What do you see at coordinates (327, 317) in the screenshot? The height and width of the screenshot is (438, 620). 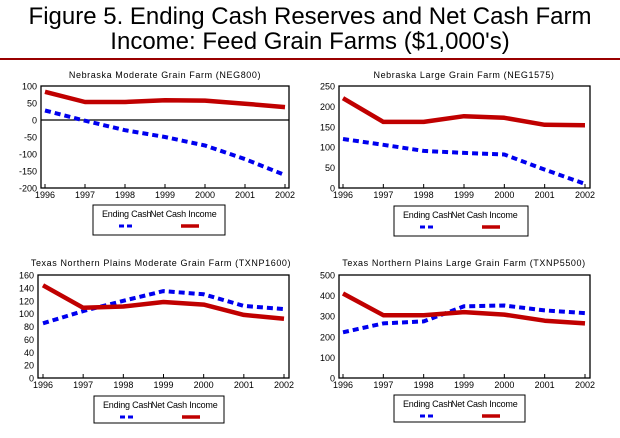 I see `y-tick-label: 300` at bounding box center [327, 317].